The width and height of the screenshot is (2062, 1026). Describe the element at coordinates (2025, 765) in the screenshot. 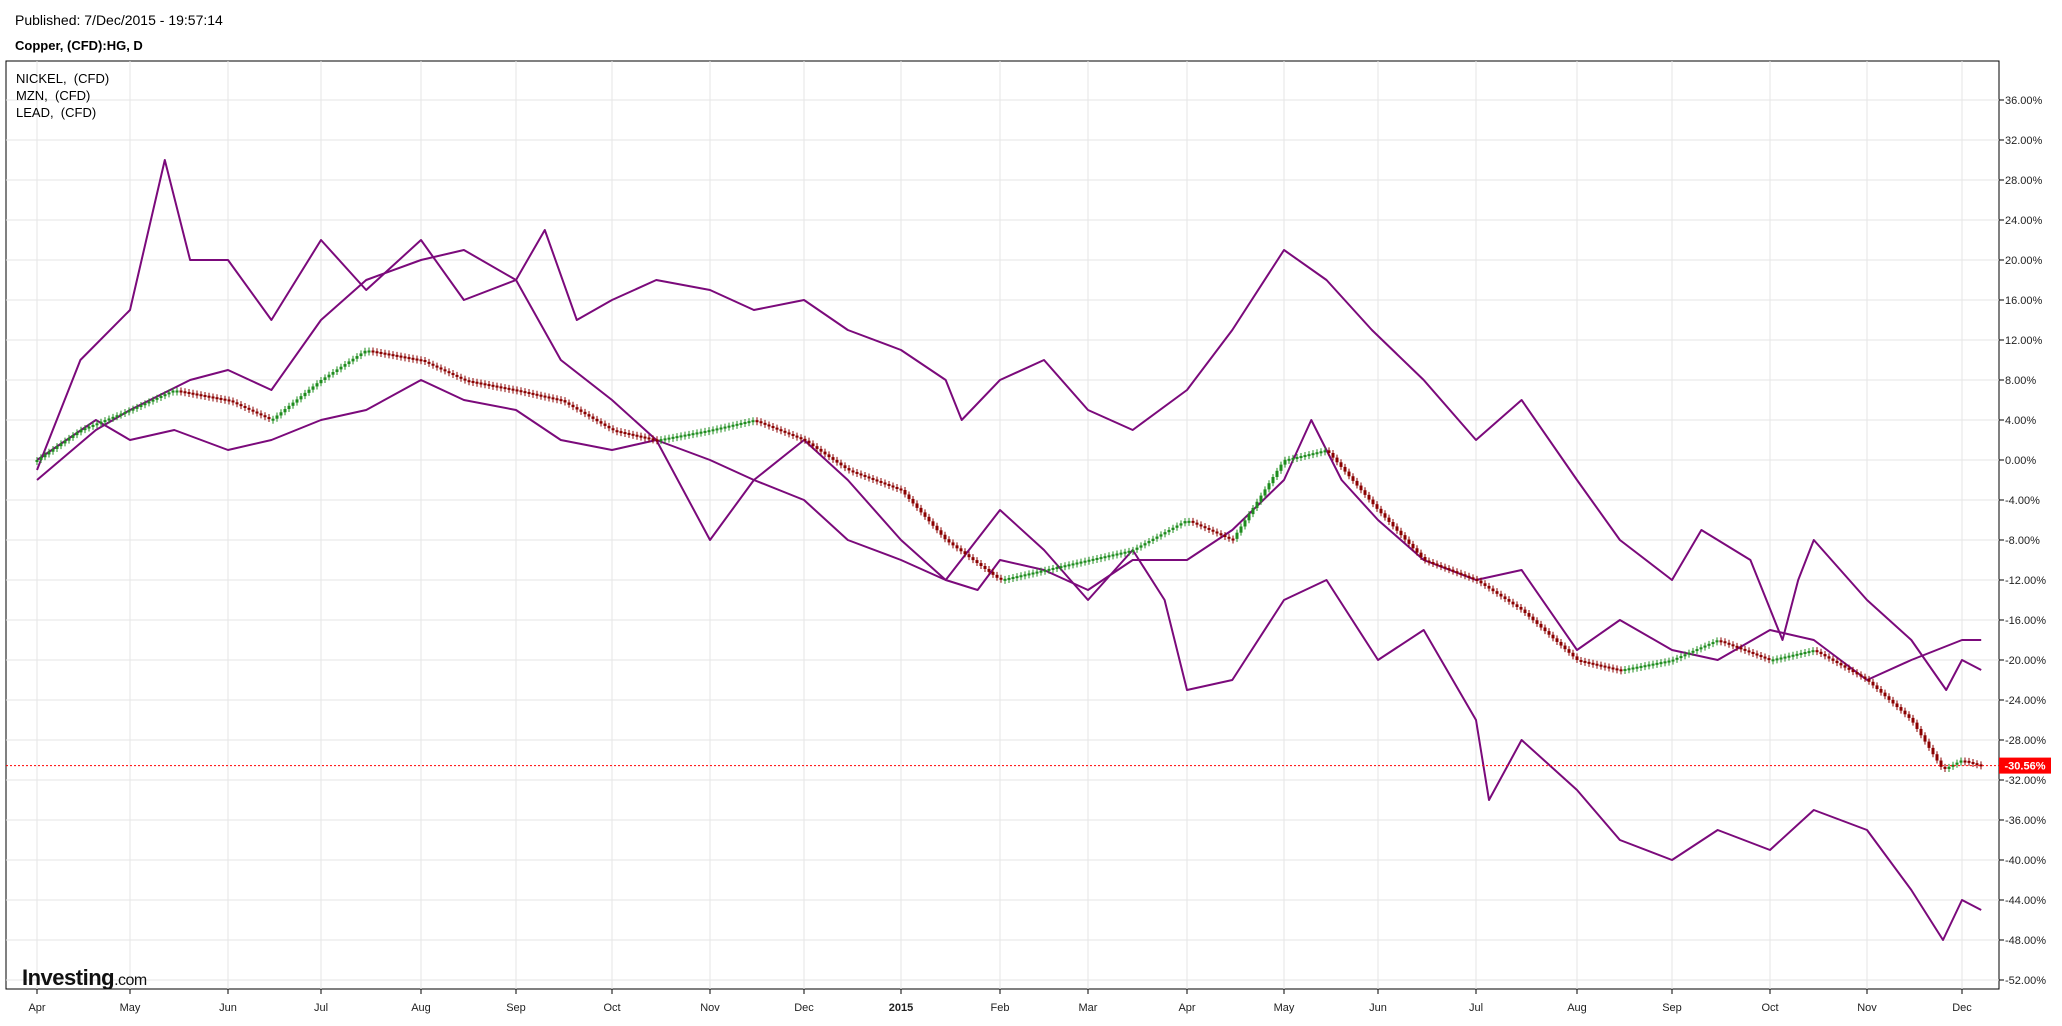

I see `last-price-badge` at that location.